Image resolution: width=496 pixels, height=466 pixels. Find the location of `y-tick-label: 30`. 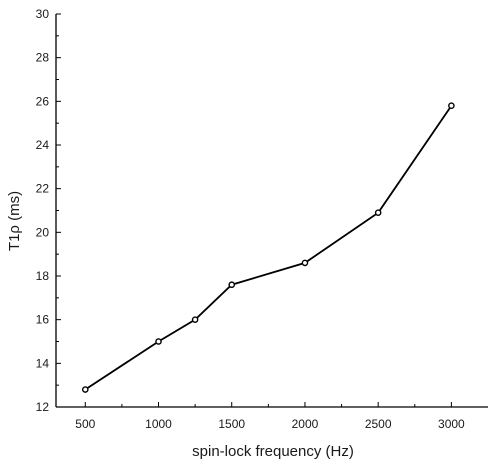

y-tick-label: 30 is located at coordinates (43, 14).